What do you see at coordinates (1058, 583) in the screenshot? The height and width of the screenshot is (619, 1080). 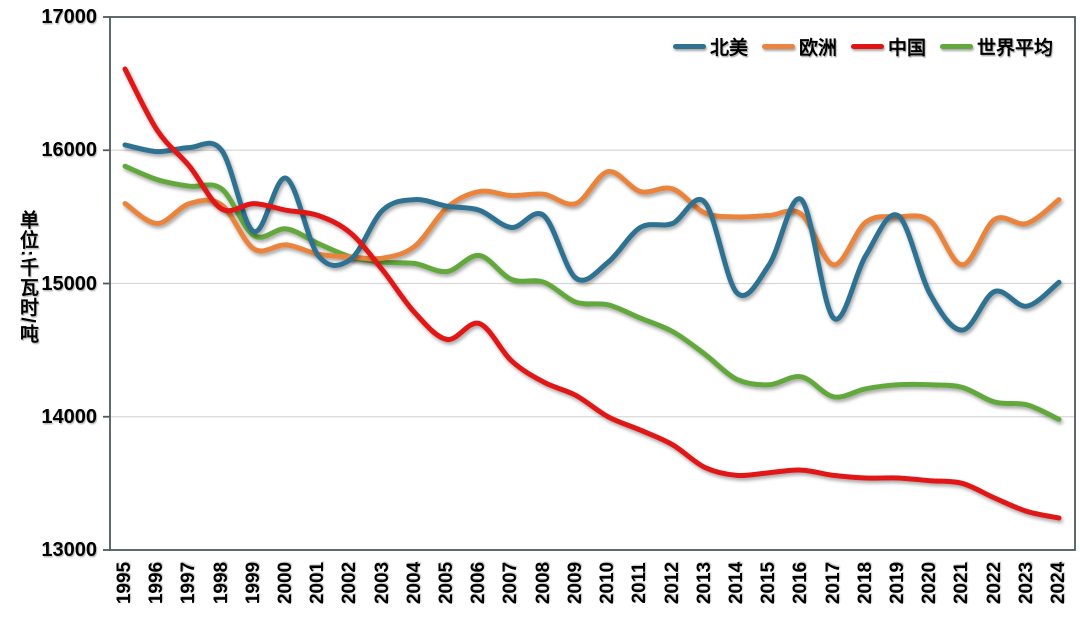 I see `x-tick-label-2024: 2024` at bounding box center [1058, 583].